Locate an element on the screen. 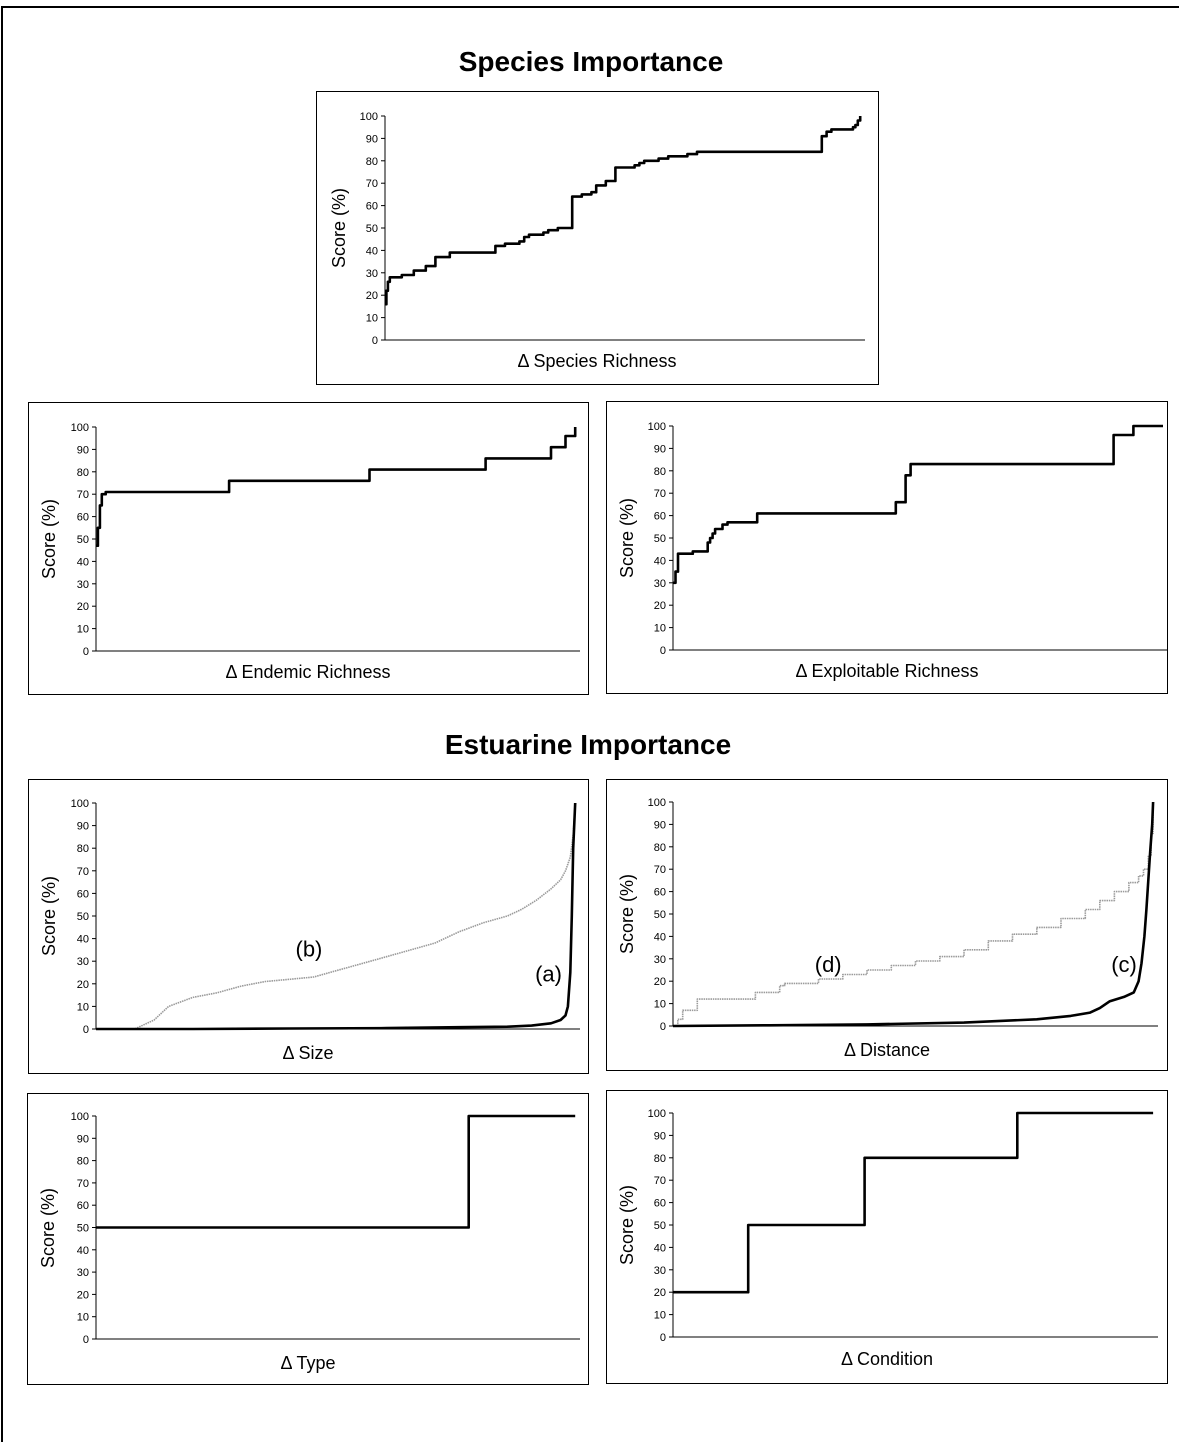  annotation-label: (d) is located at coordinates (828, 964).